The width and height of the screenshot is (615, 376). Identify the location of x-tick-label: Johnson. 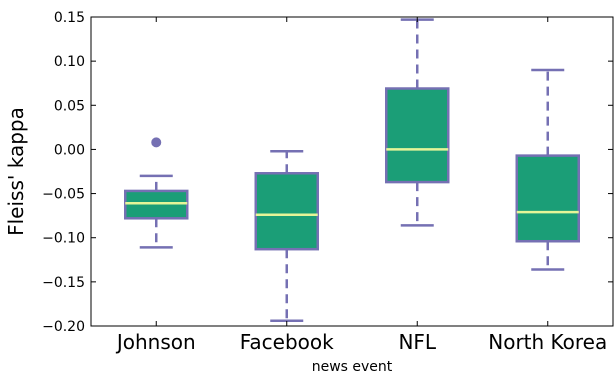
(155, 342).